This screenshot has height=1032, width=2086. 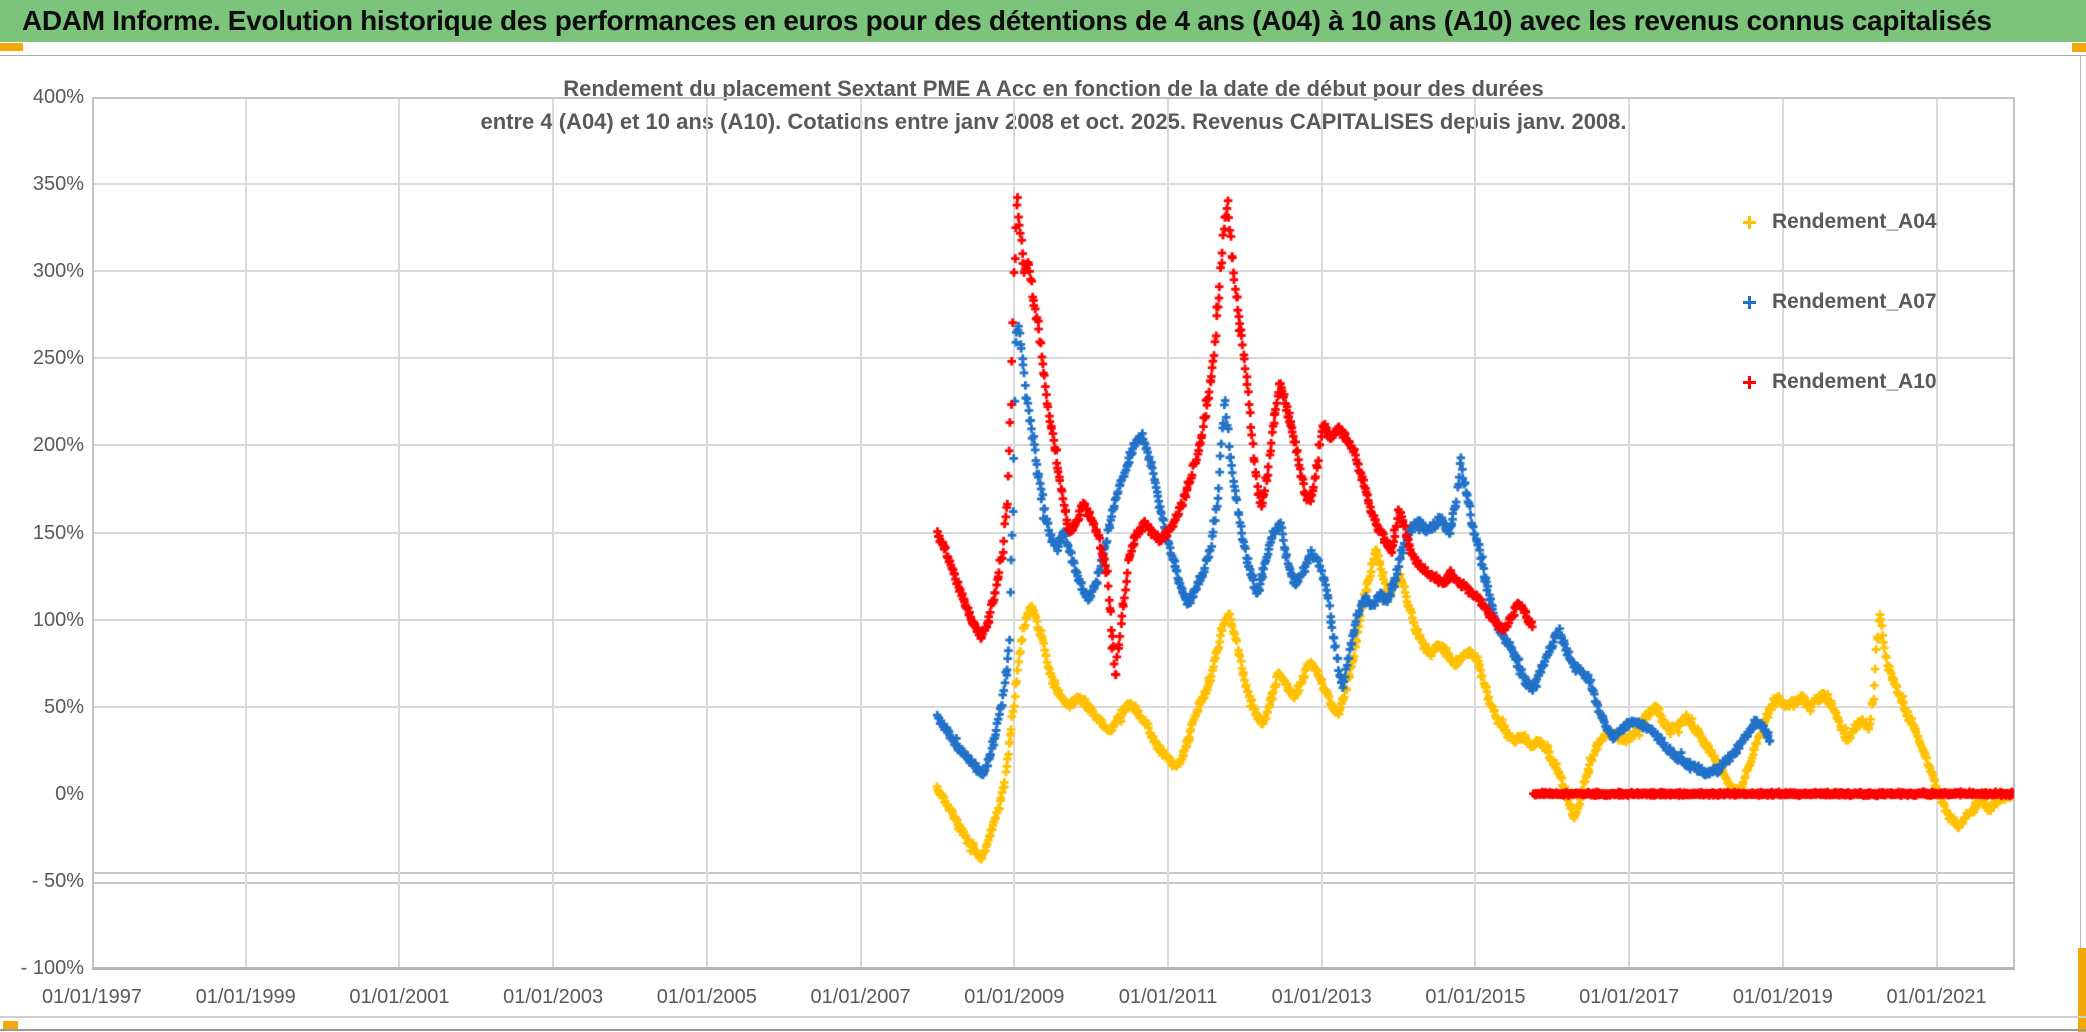 What do you see at coordinates (1475, 997) in the screenshot?
I see `x-tick-label: 01/01/2015` at bounding box center [1475, 997].